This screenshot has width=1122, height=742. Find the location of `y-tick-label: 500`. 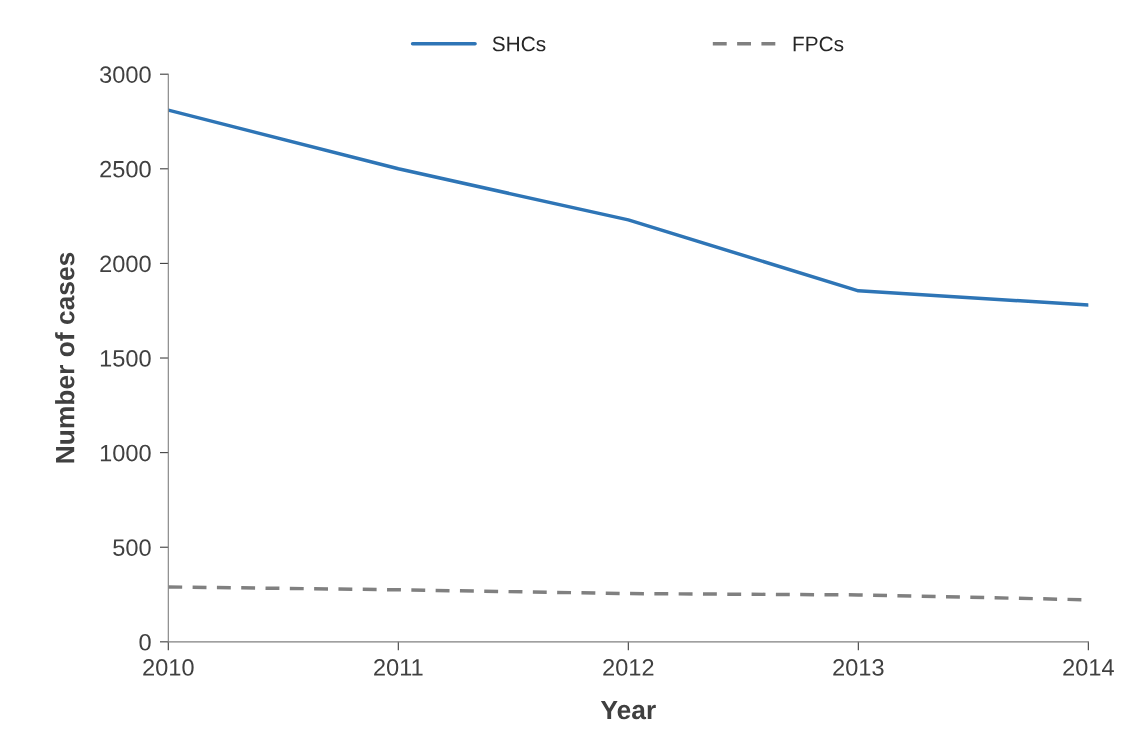

y-tick-label: 500 is located at coordinates (132, 548).